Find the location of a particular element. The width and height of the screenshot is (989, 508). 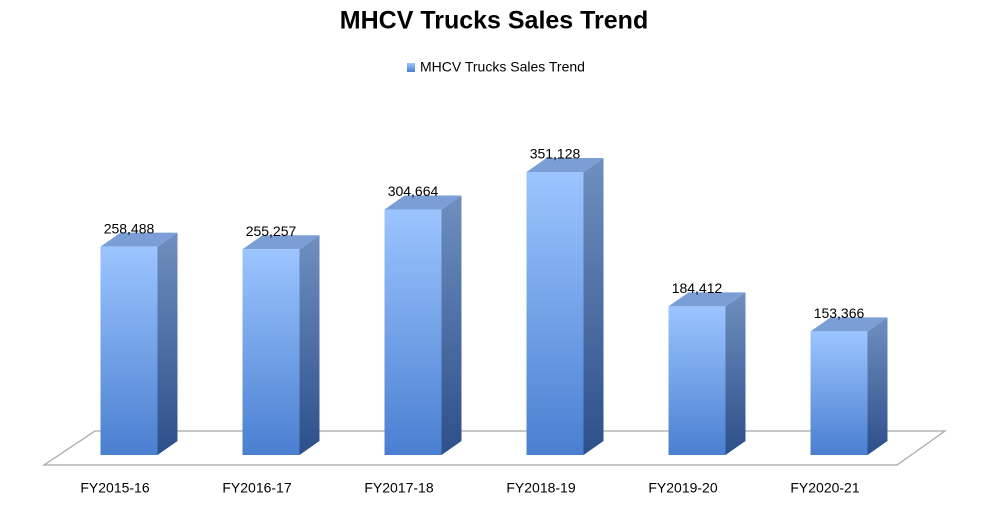

data-label: 304,664 is located at coordinates (413, 191).